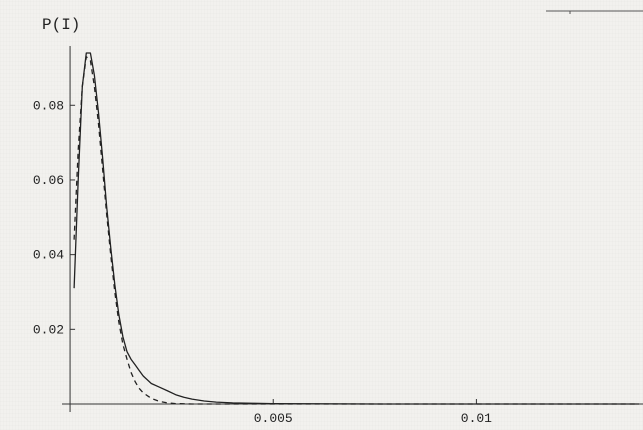 The height and width of the screenshot is (430, 643). Describe the element at coordinates (48, 255) in the screenshot. I see `y-tick-label: 0.04` at that location.